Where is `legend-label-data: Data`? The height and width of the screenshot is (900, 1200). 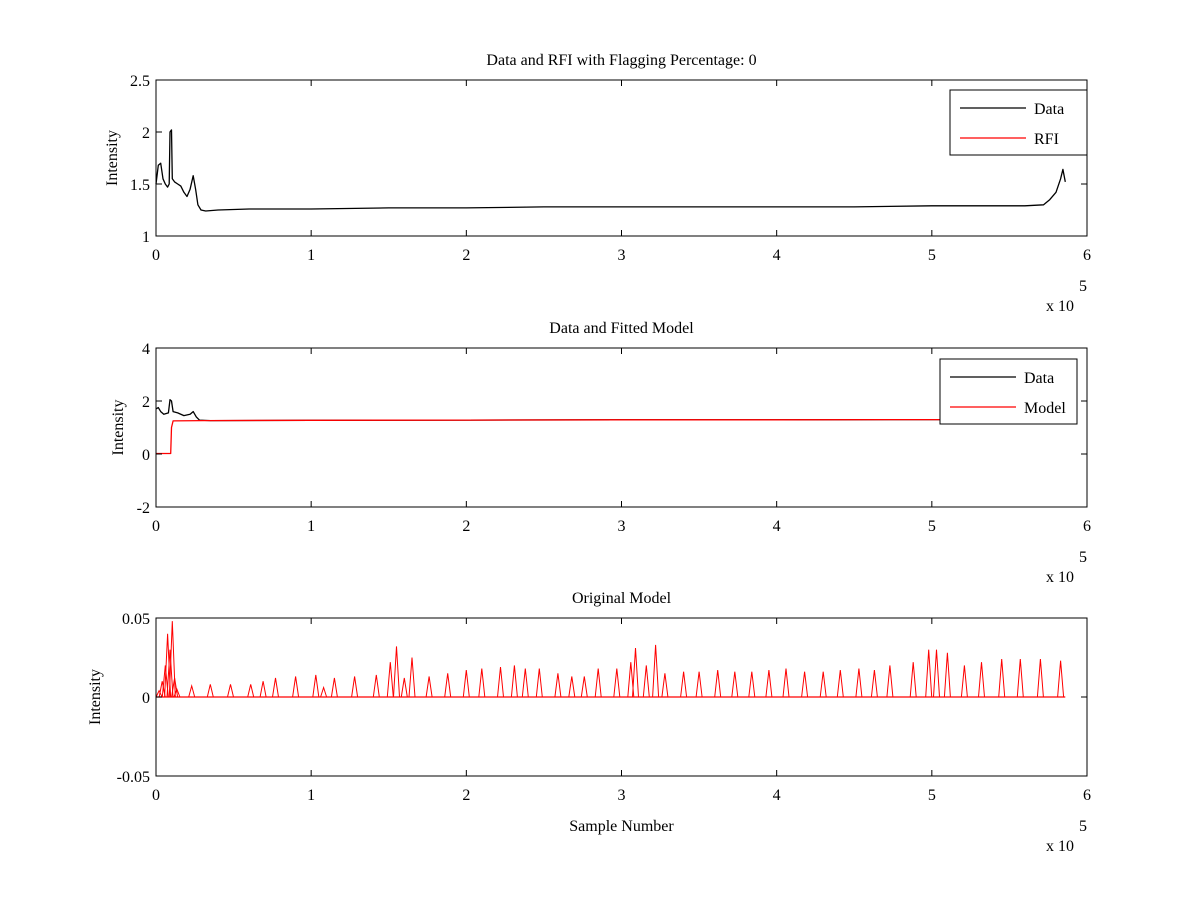
legend-label-data: Data is located at coordinates (1039, 378).